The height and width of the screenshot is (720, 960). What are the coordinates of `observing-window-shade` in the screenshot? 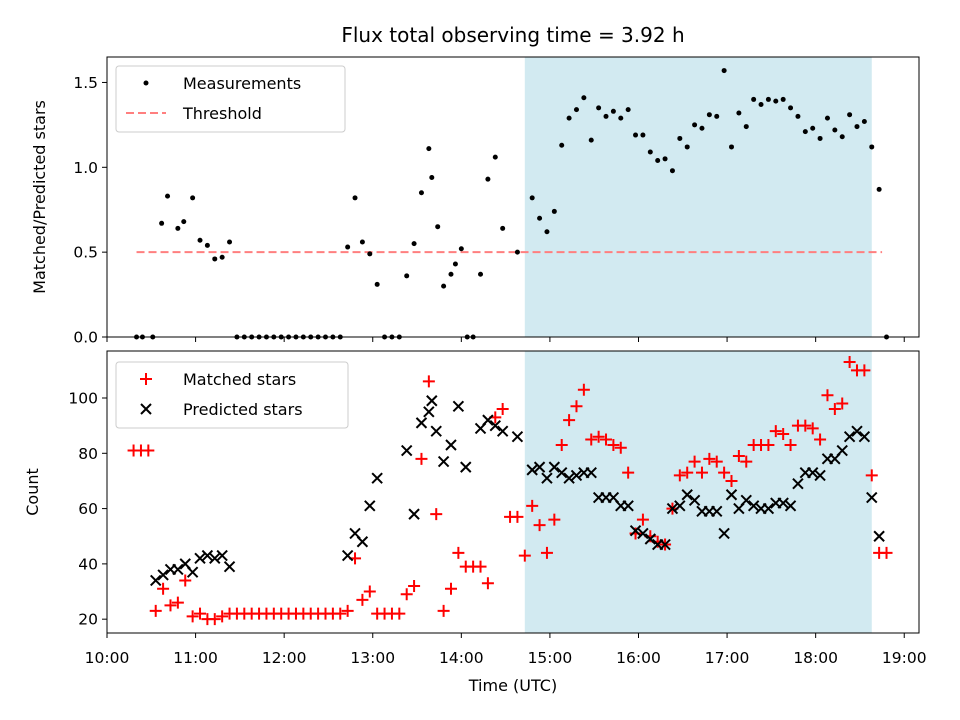 It's located at (698, 492).